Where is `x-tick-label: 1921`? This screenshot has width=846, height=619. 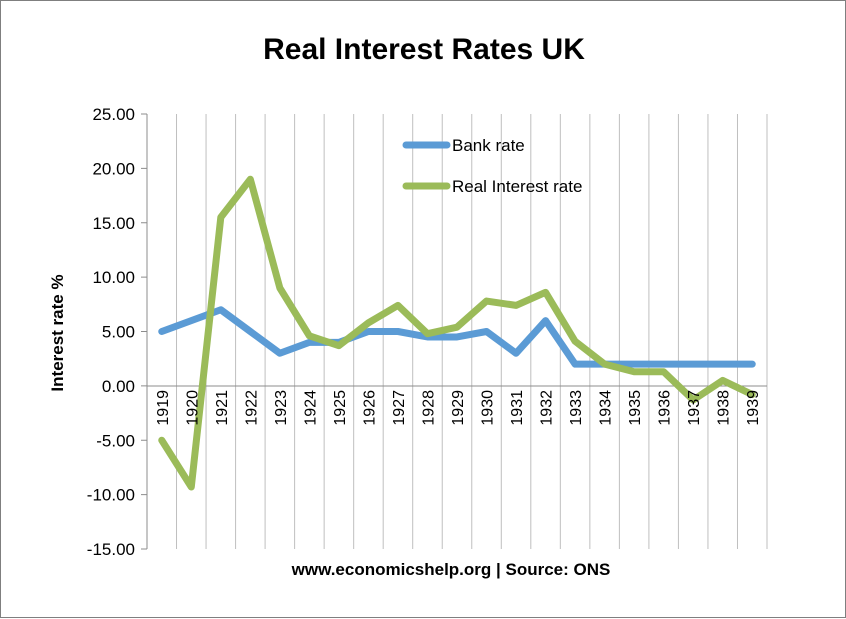 x-tick-label: 1921 is located at coordinates (222, 408).